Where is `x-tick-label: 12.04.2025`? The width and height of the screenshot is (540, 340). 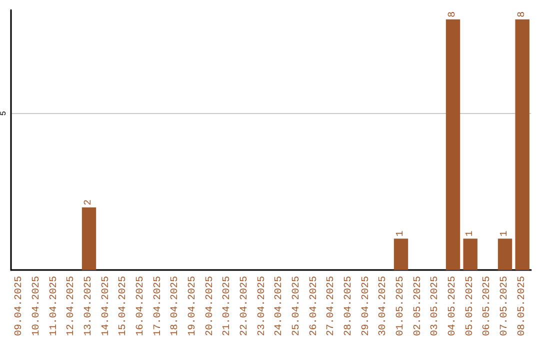 x-tick-label: 12.04.2025 is located at coordinates (72, 306).